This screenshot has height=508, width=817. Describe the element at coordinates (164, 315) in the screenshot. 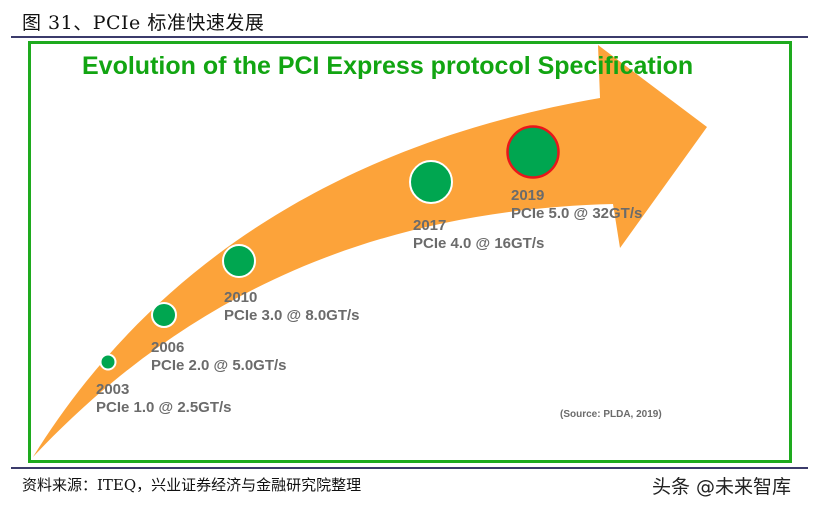

I see `milestone-dot-2006` at that location.